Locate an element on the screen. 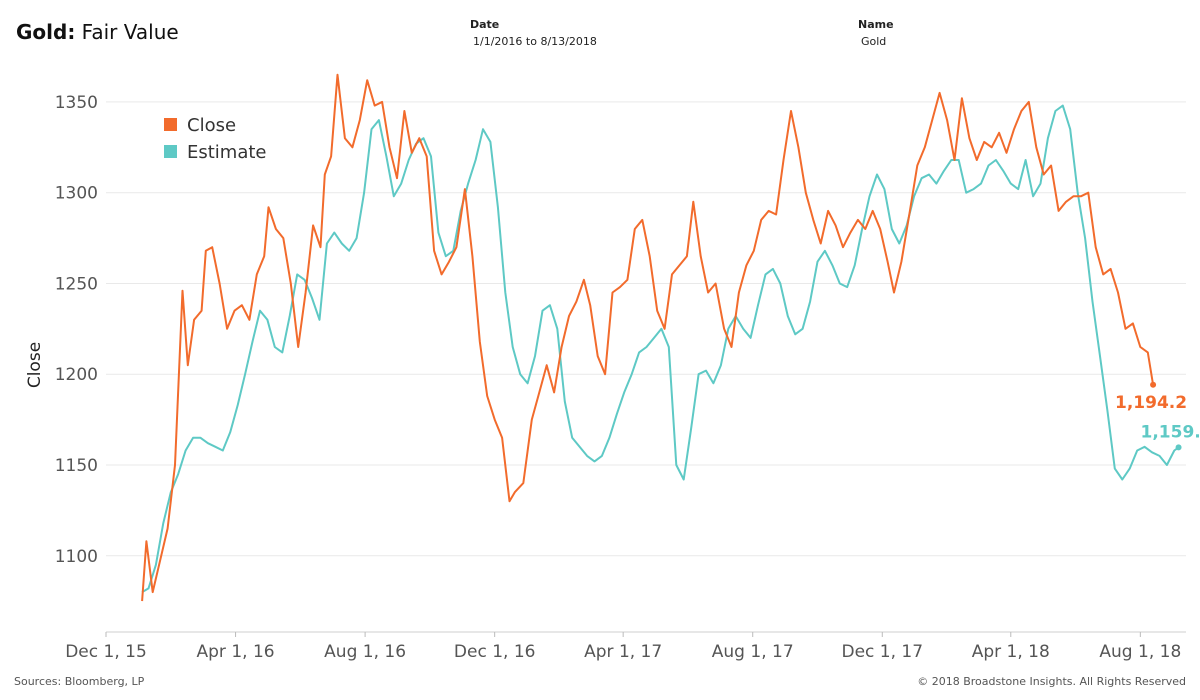 This screenshot has width=1200, height=700. legend-swatch-estimate is located at coordinates (170, 151).